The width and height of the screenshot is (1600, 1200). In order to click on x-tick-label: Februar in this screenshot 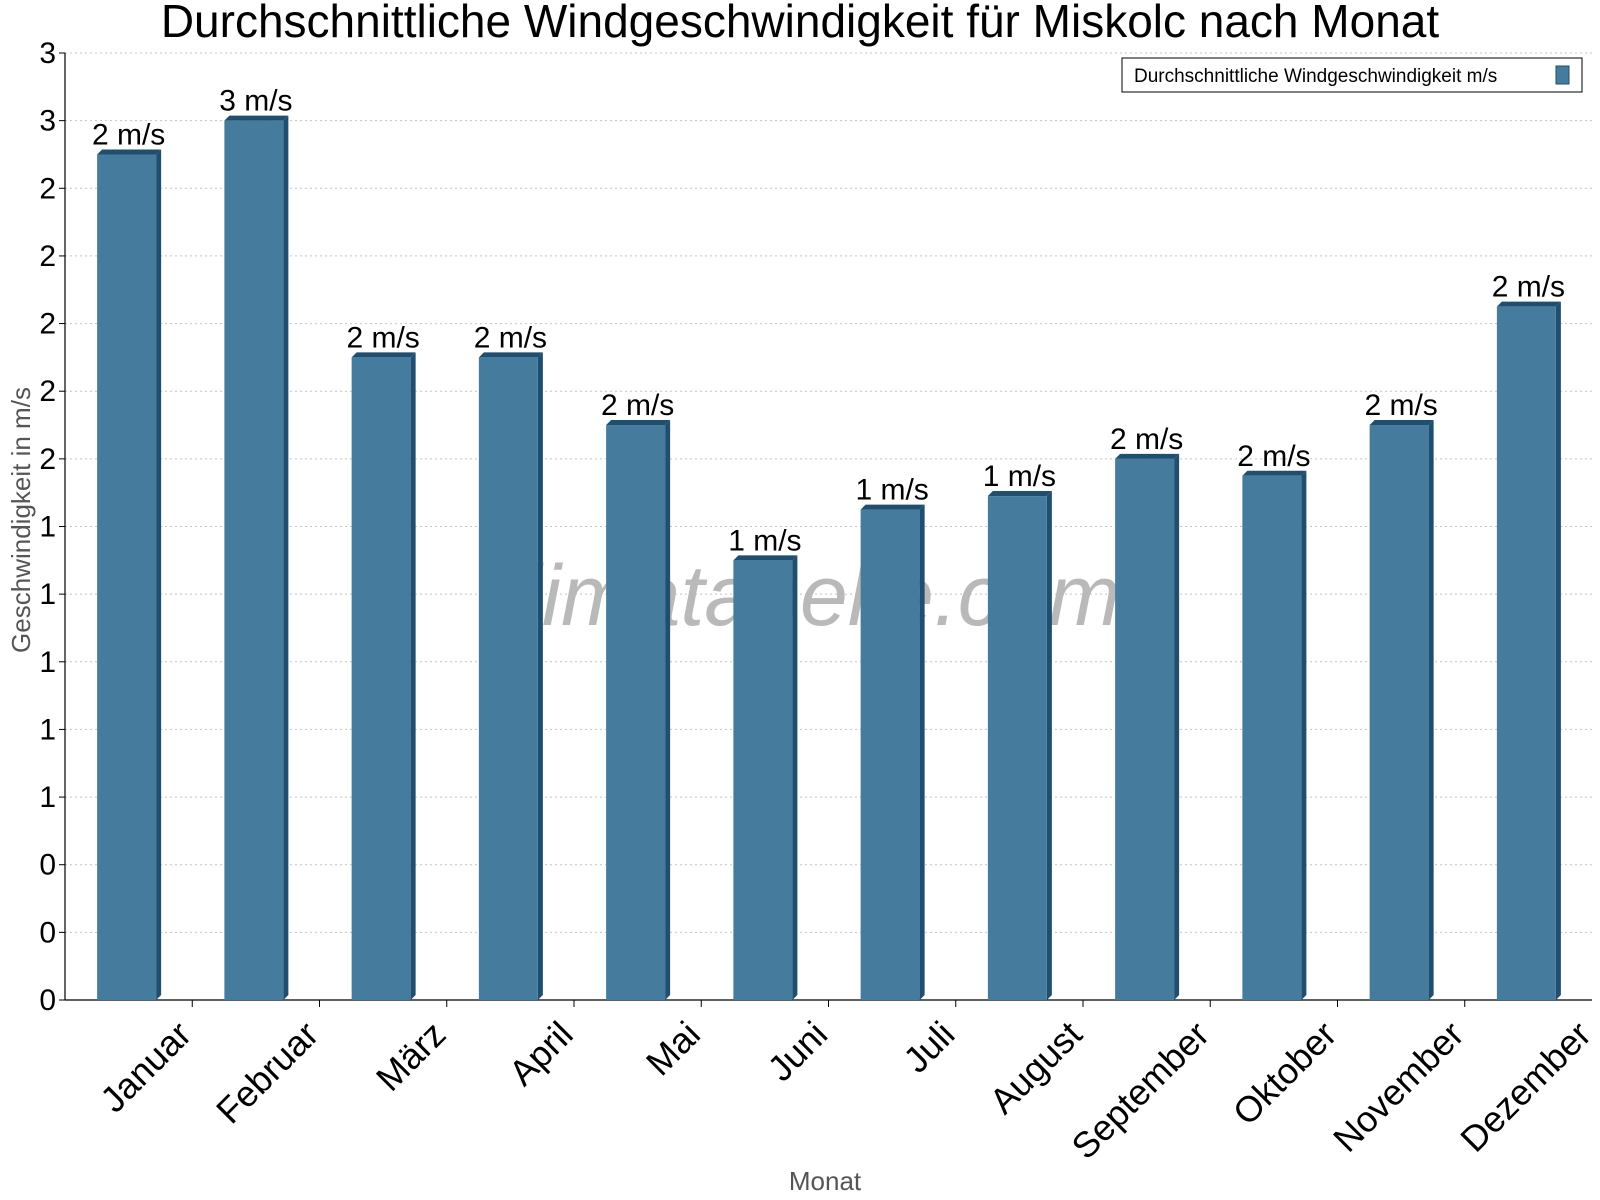, I will do `click(267, 1072)`.